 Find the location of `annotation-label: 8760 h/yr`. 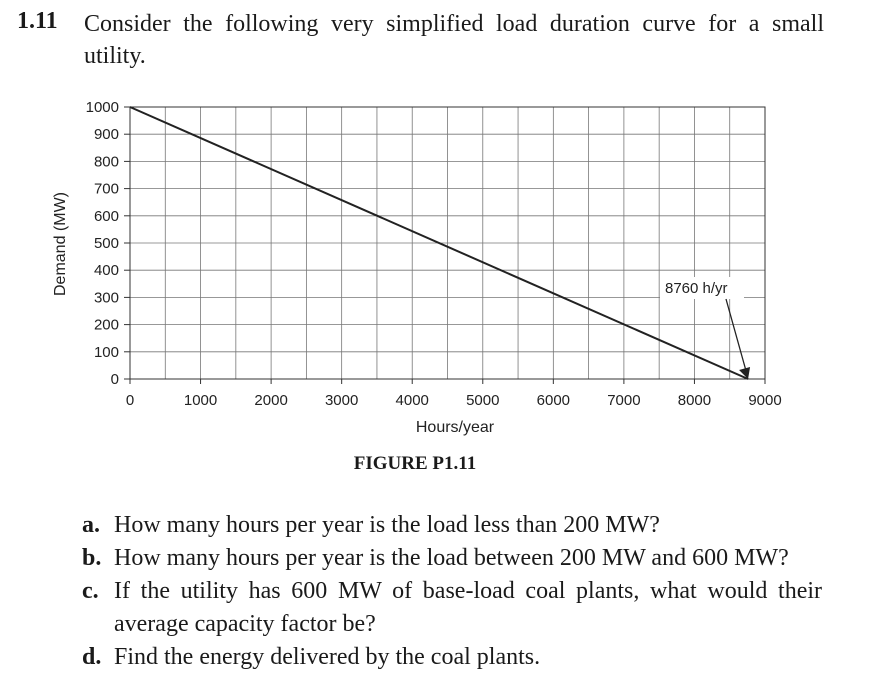

annotation-label: 8760 h/yr is located at coordinates (696, 288).